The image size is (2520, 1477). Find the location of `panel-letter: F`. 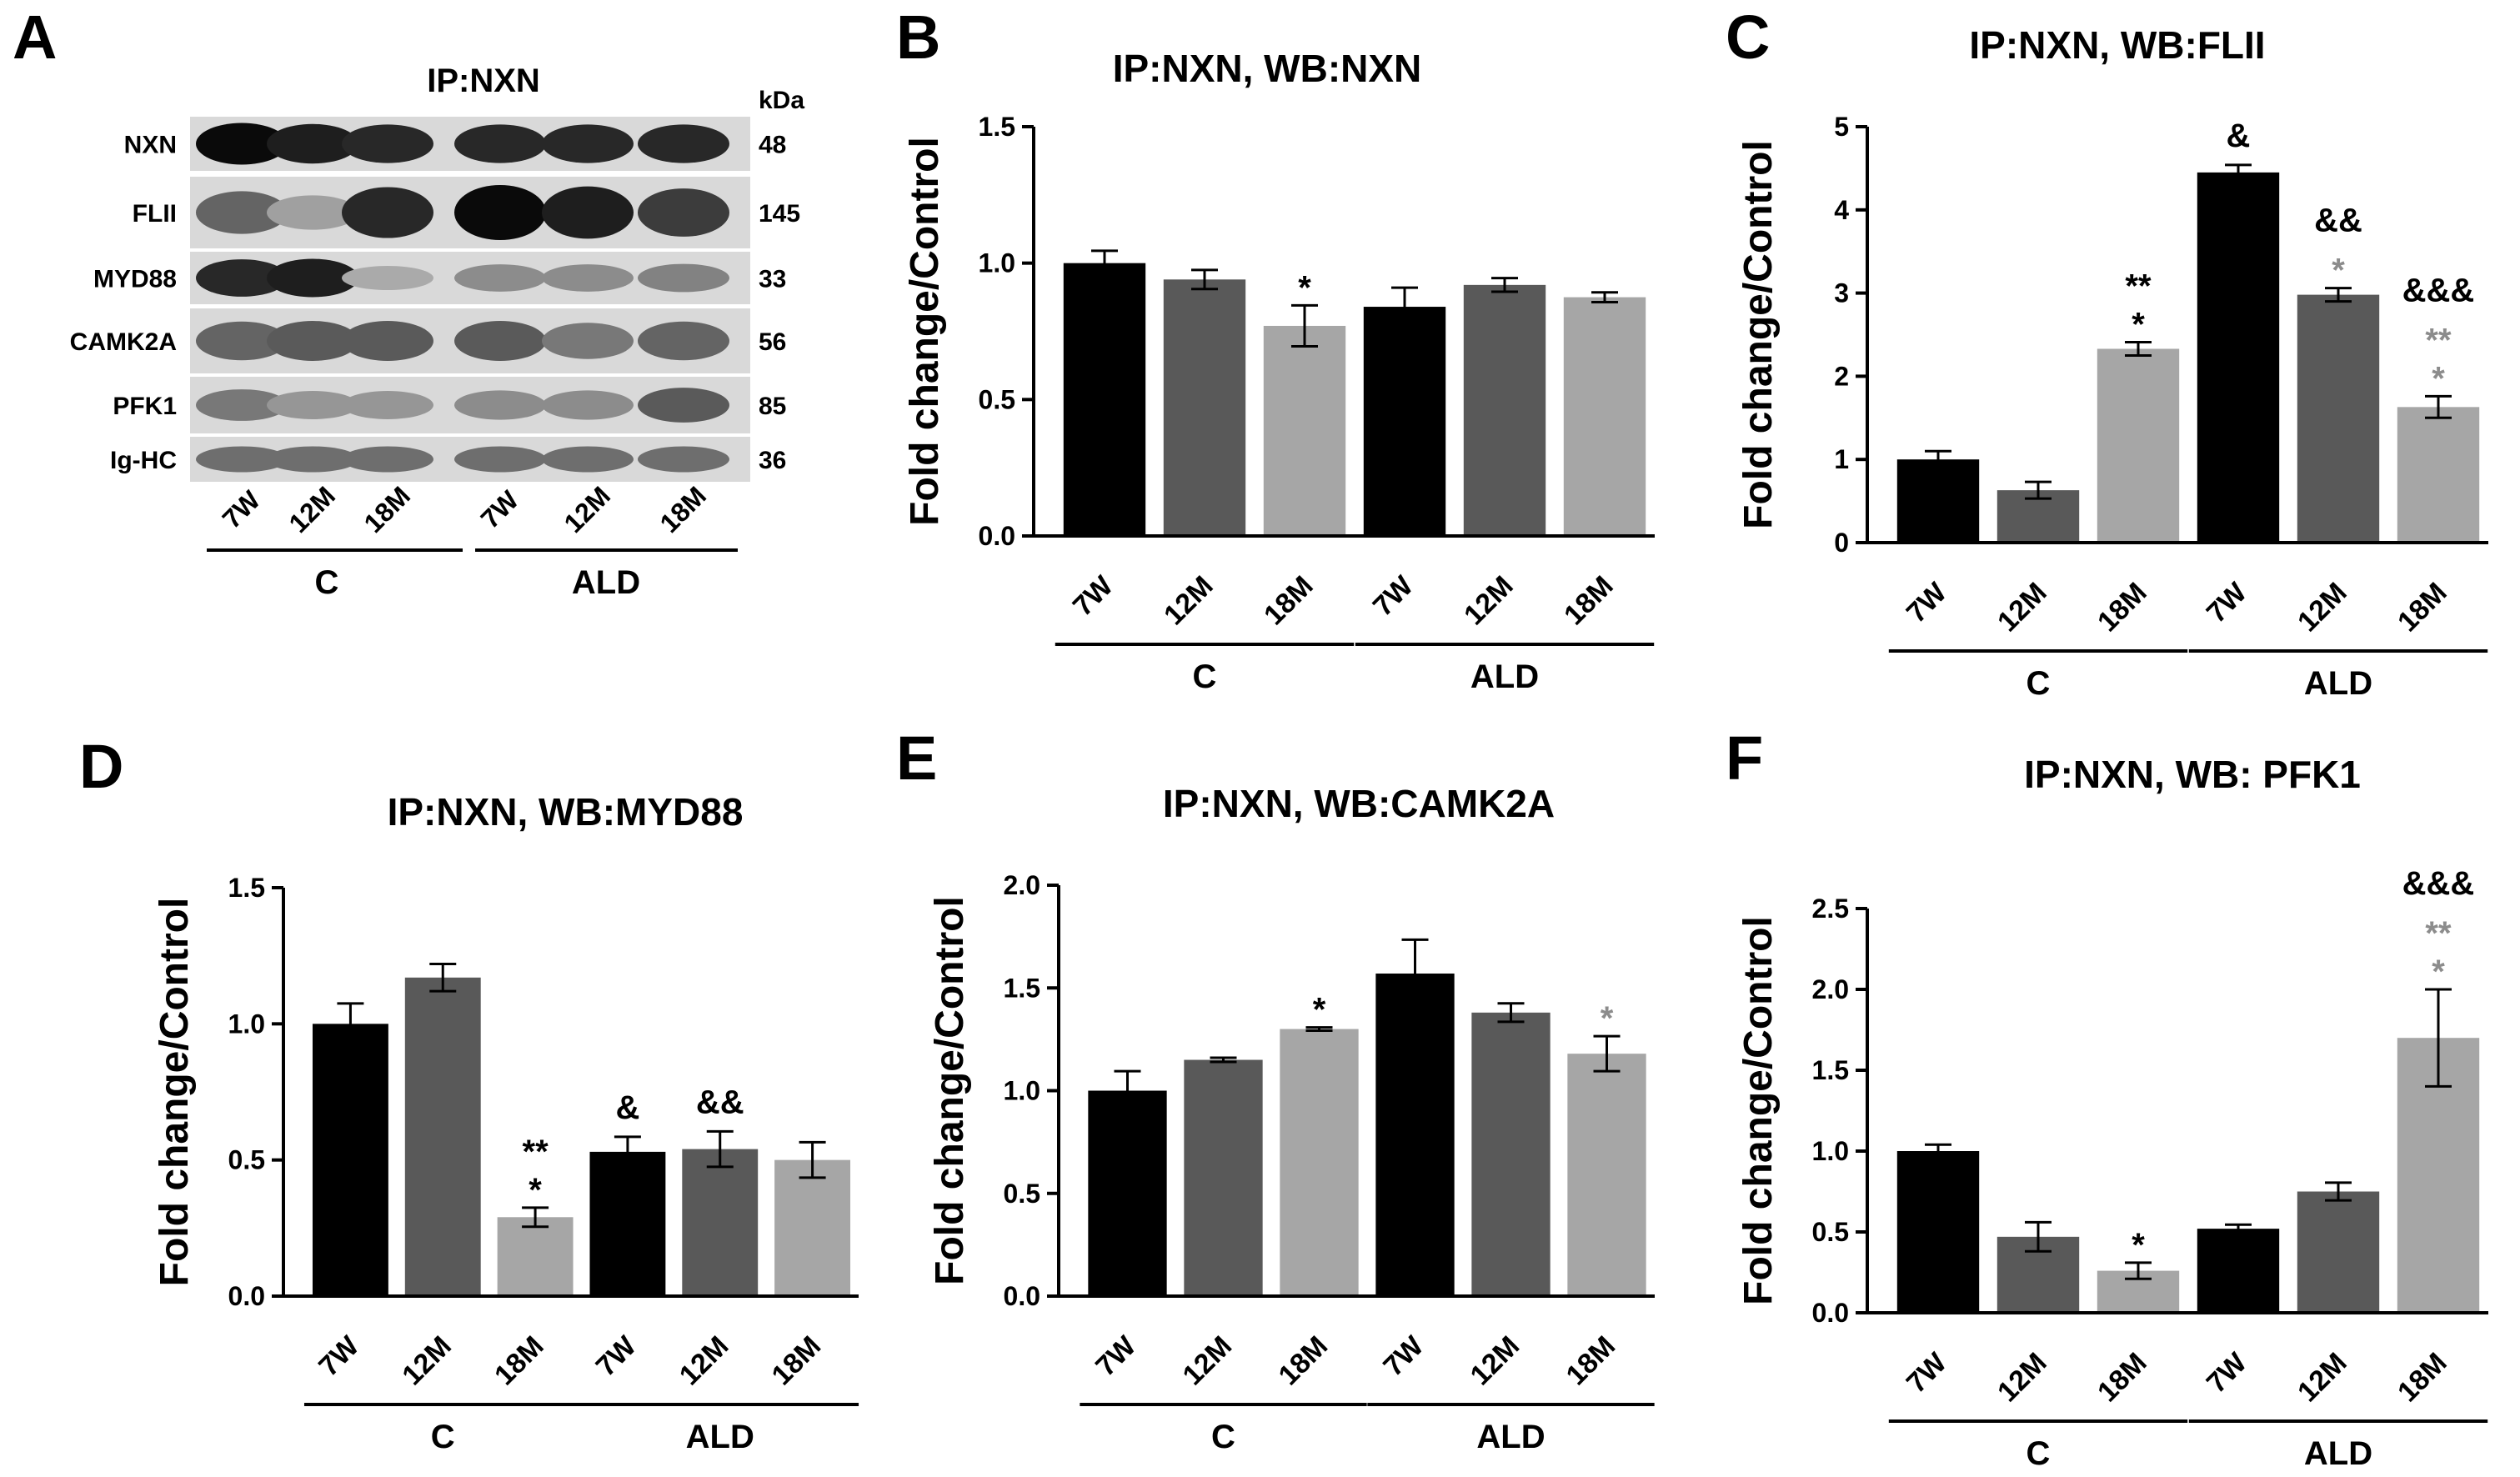

panel-letter: F is located at coordinates (1744, 758).